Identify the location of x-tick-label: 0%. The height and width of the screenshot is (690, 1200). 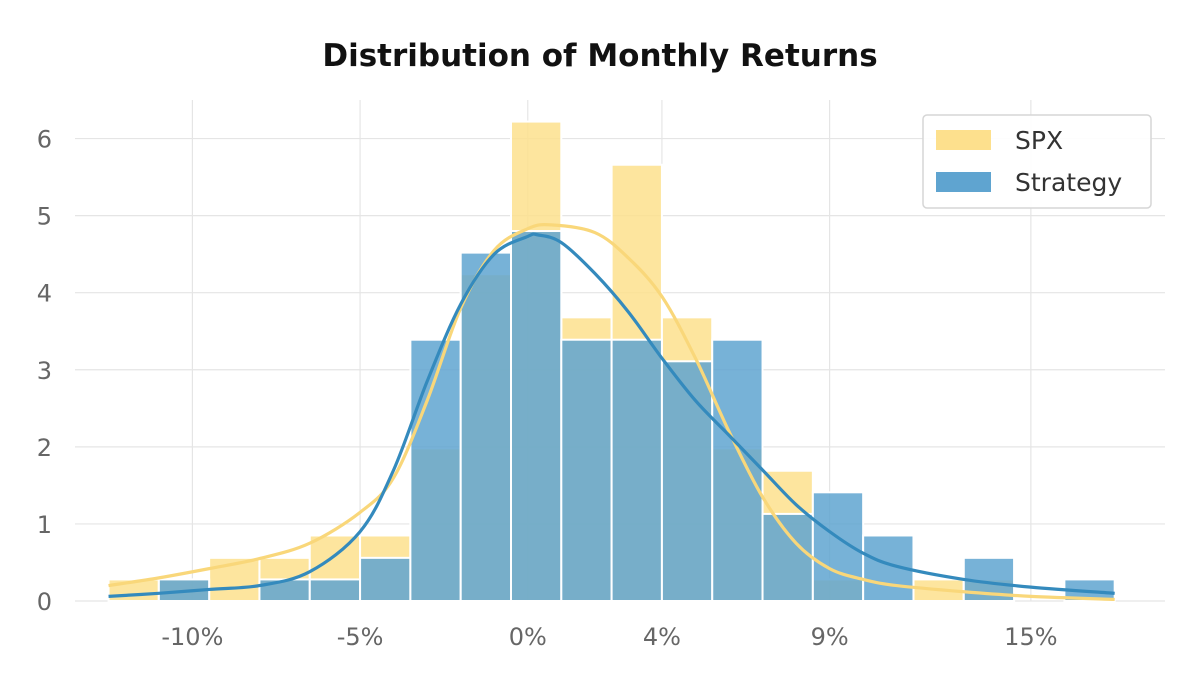
(528, 637).